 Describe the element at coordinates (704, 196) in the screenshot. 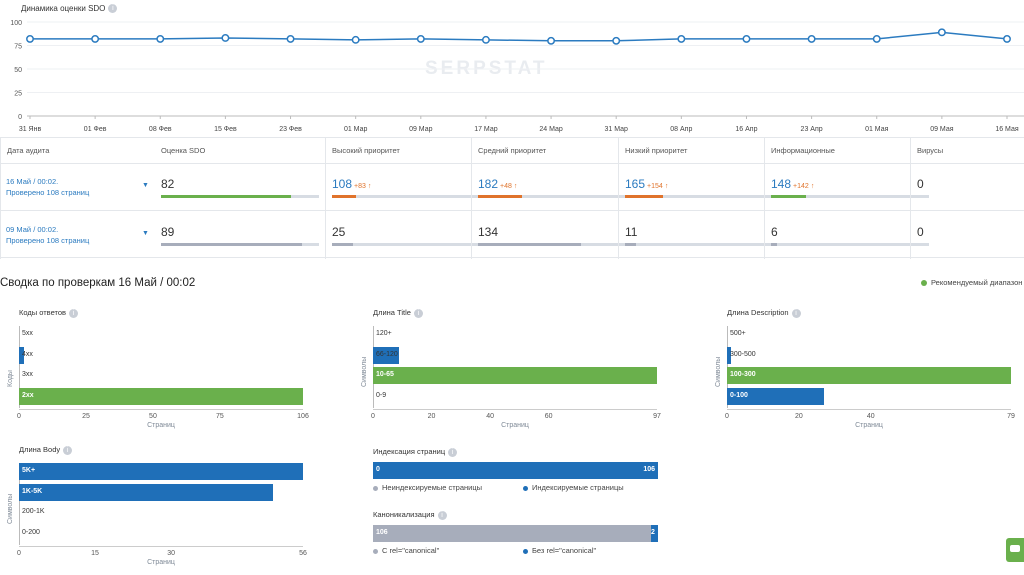

I see `low-priority-progress` at that location.